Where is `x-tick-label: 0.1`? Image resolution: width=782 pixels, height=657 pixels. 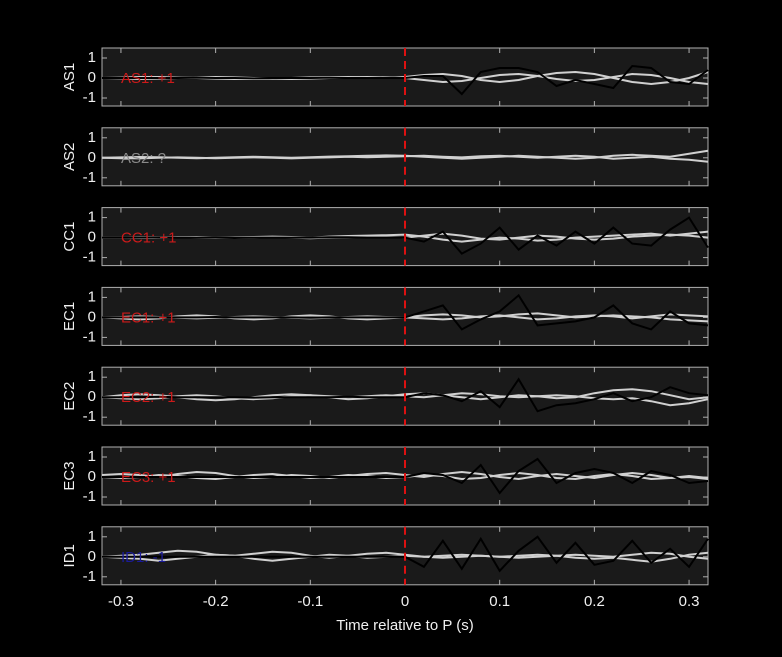
x-tick-label: 0.1 is located at coordinates (499, 601).